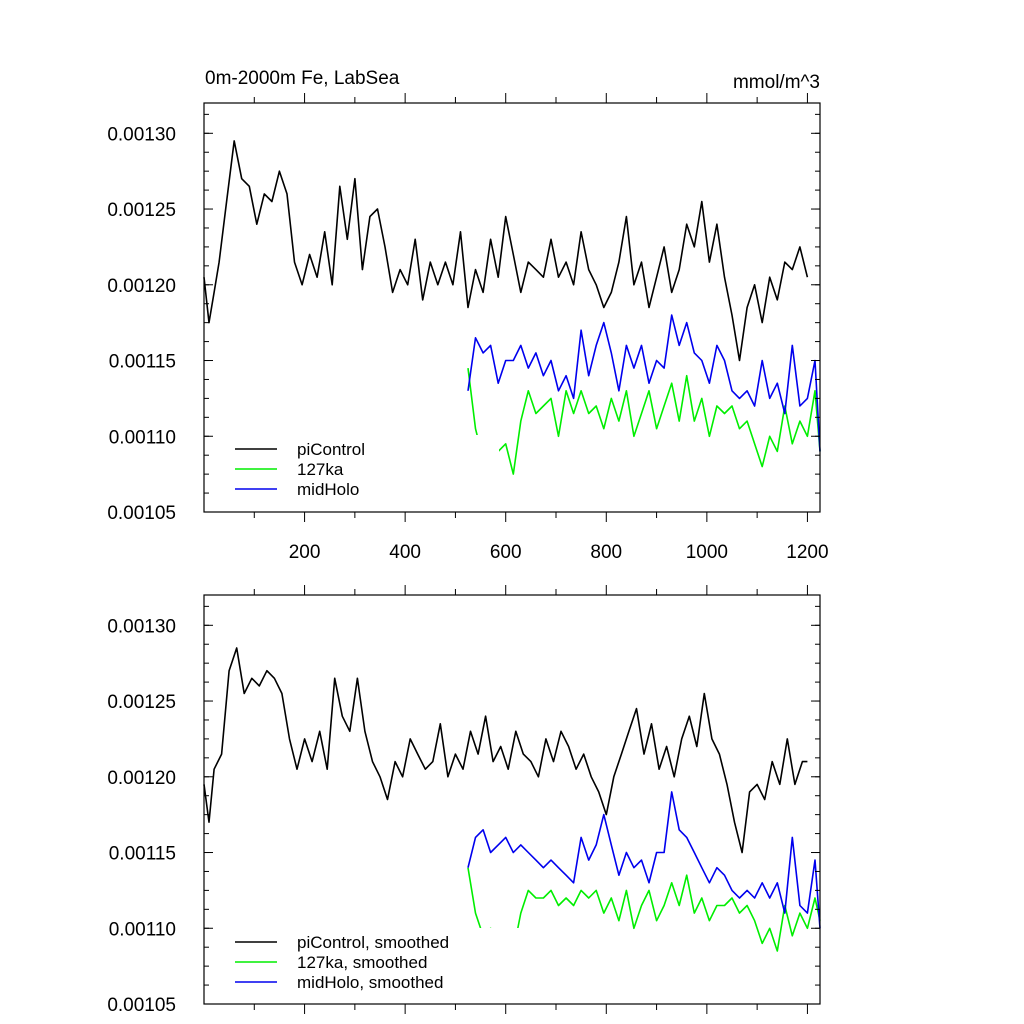  I want to click on chart-title: 0m-2000m Fe, LabSea, so click(302, 78).